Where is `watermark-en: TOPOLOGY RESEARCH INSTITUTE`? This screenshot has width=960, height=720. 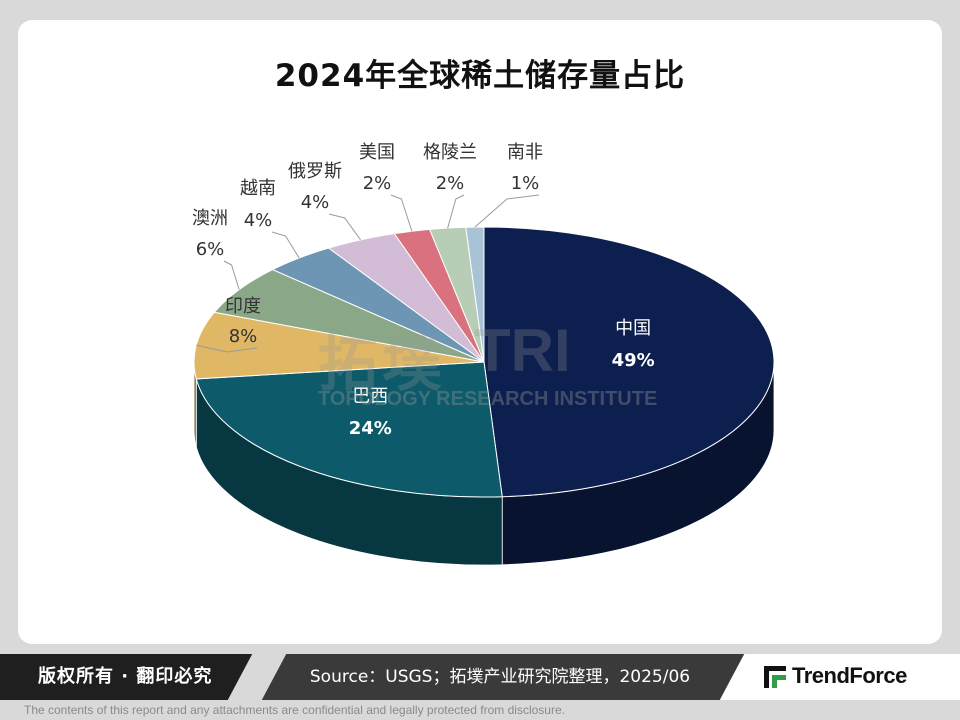 watermark-en: TOPOLOGY RESEARCH INSTITUTE is located at coordinates (488, 399).